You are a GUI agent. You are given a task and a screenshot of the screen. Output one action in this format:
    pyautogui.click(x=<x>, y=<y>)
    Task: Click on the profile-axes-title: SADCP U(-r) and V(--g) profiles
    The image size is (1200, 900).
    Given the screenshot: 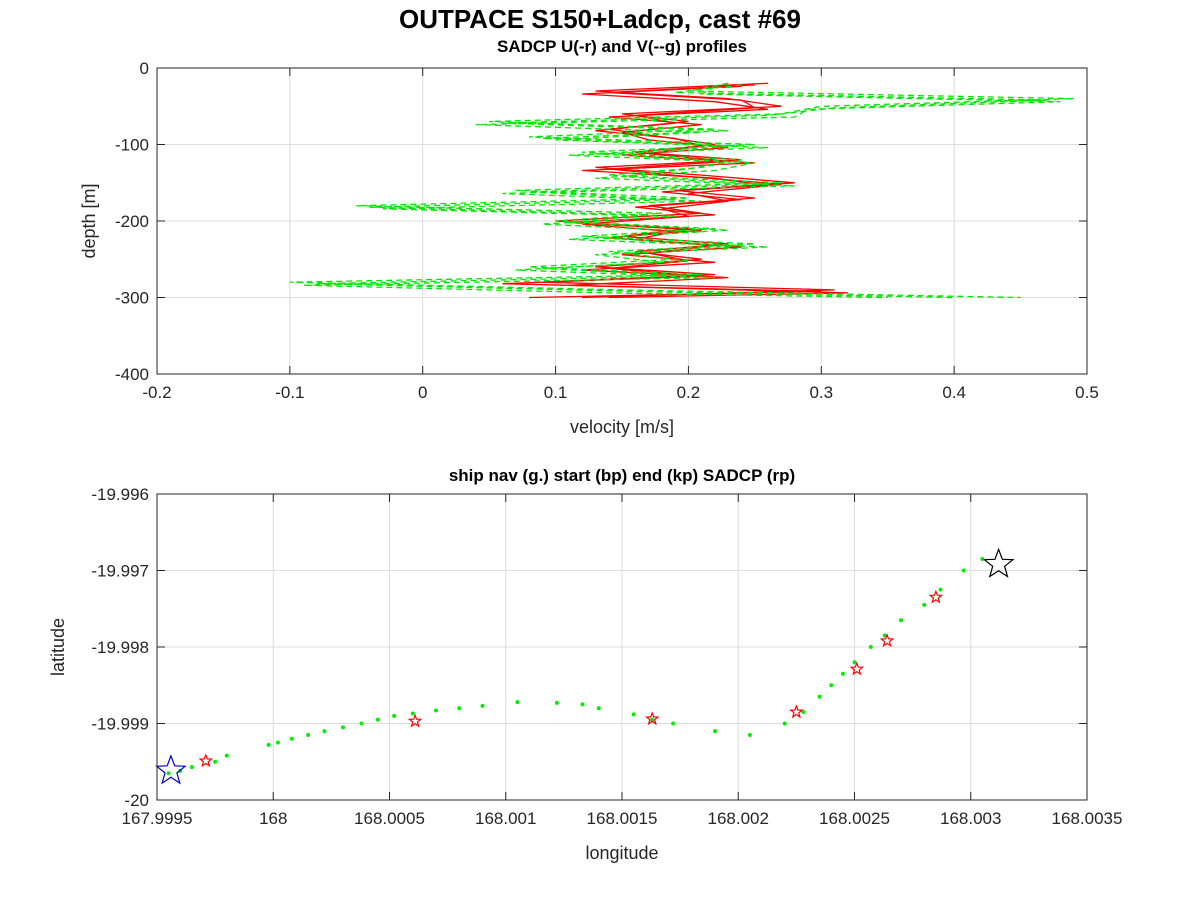 What is the action you would take?
    pyautogui.click(x=622, y=46)
    